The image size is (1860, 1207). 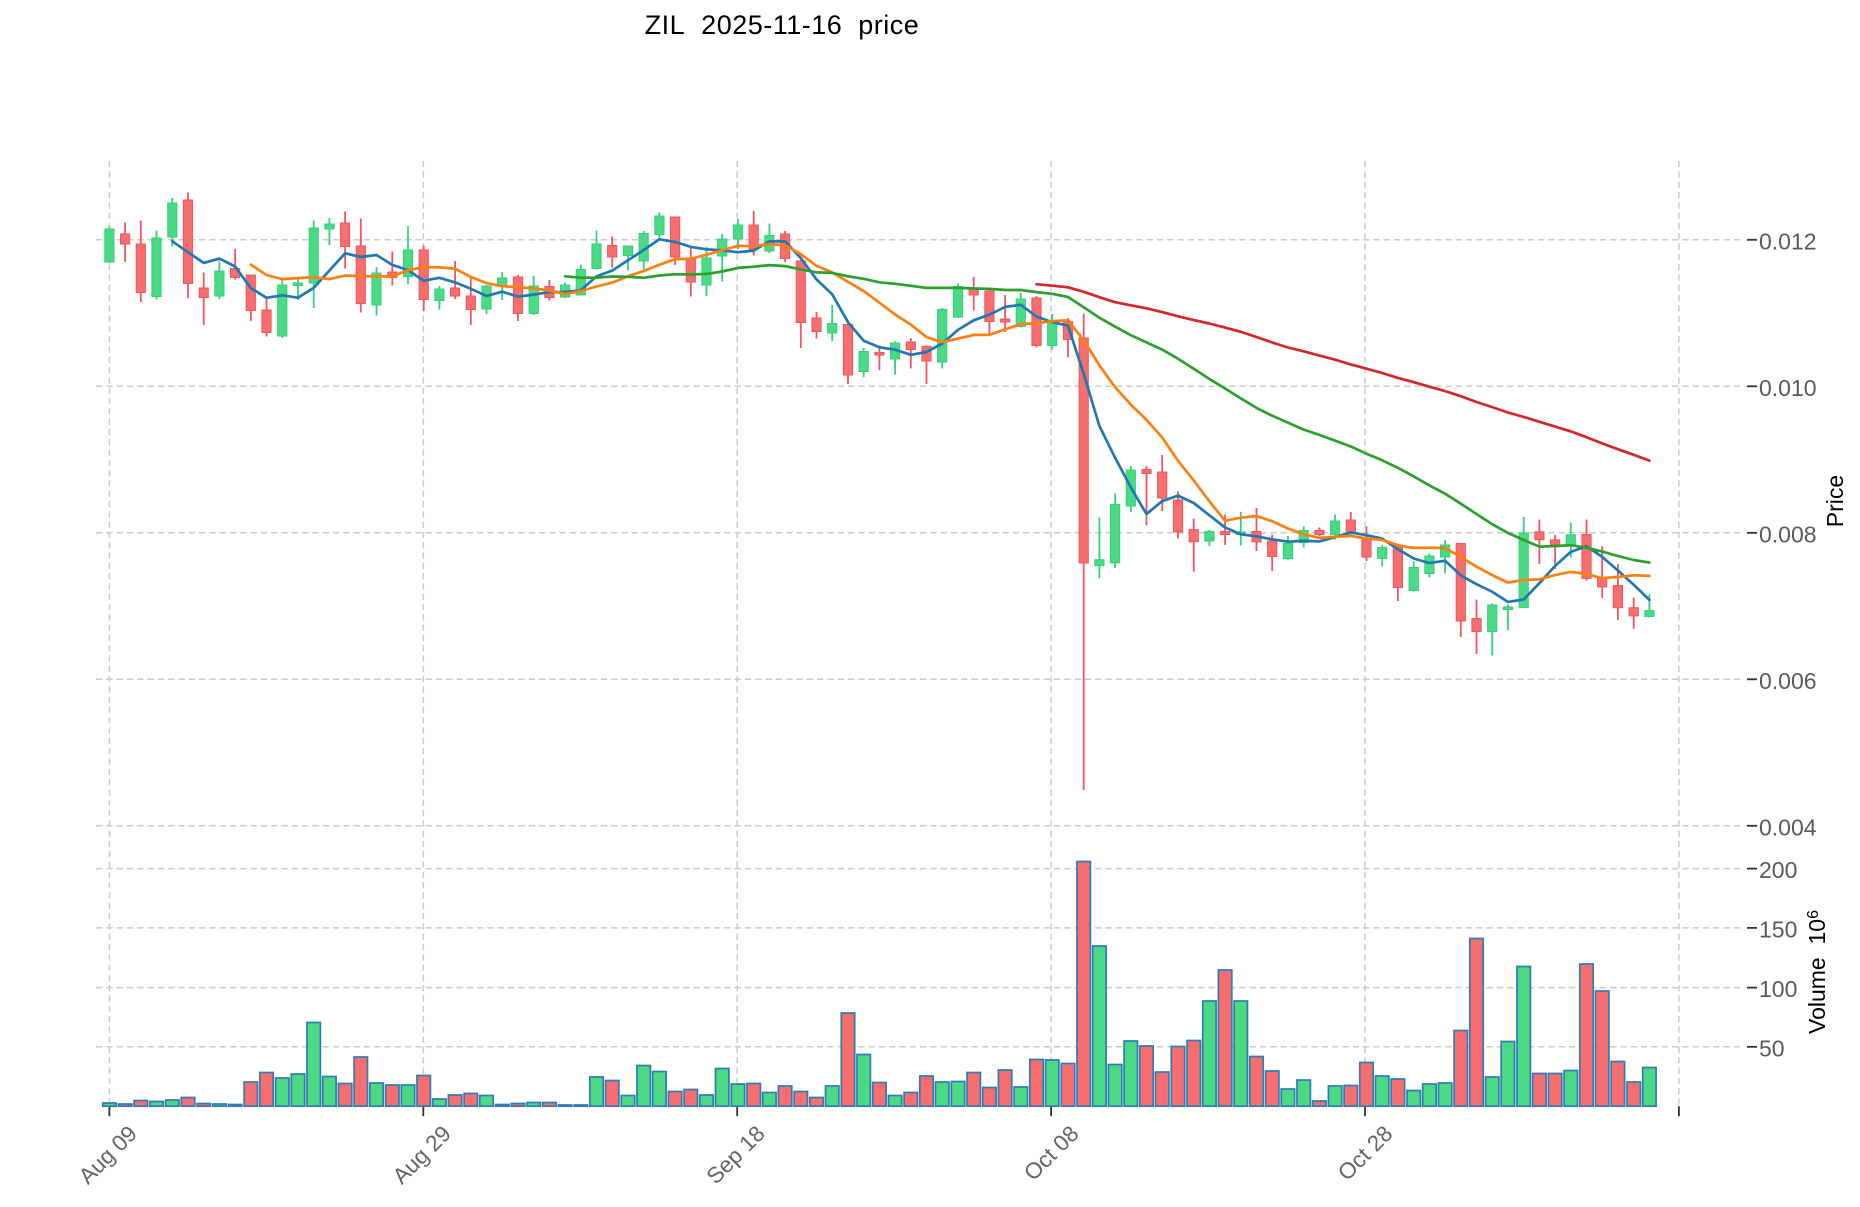 What do you see at coordinates (1772, 1048) in the screenshot?
I see `svg-text: 50` at bounding box center [1772, 1048].